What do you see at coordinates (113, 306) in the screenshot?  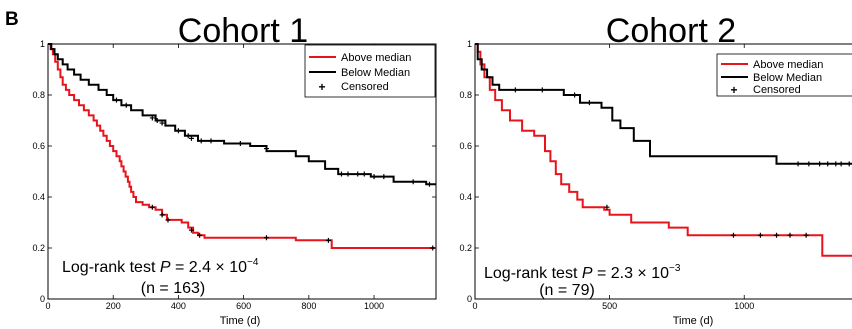 I see `x-tick-label: 200` at bounding box center [113, 306].